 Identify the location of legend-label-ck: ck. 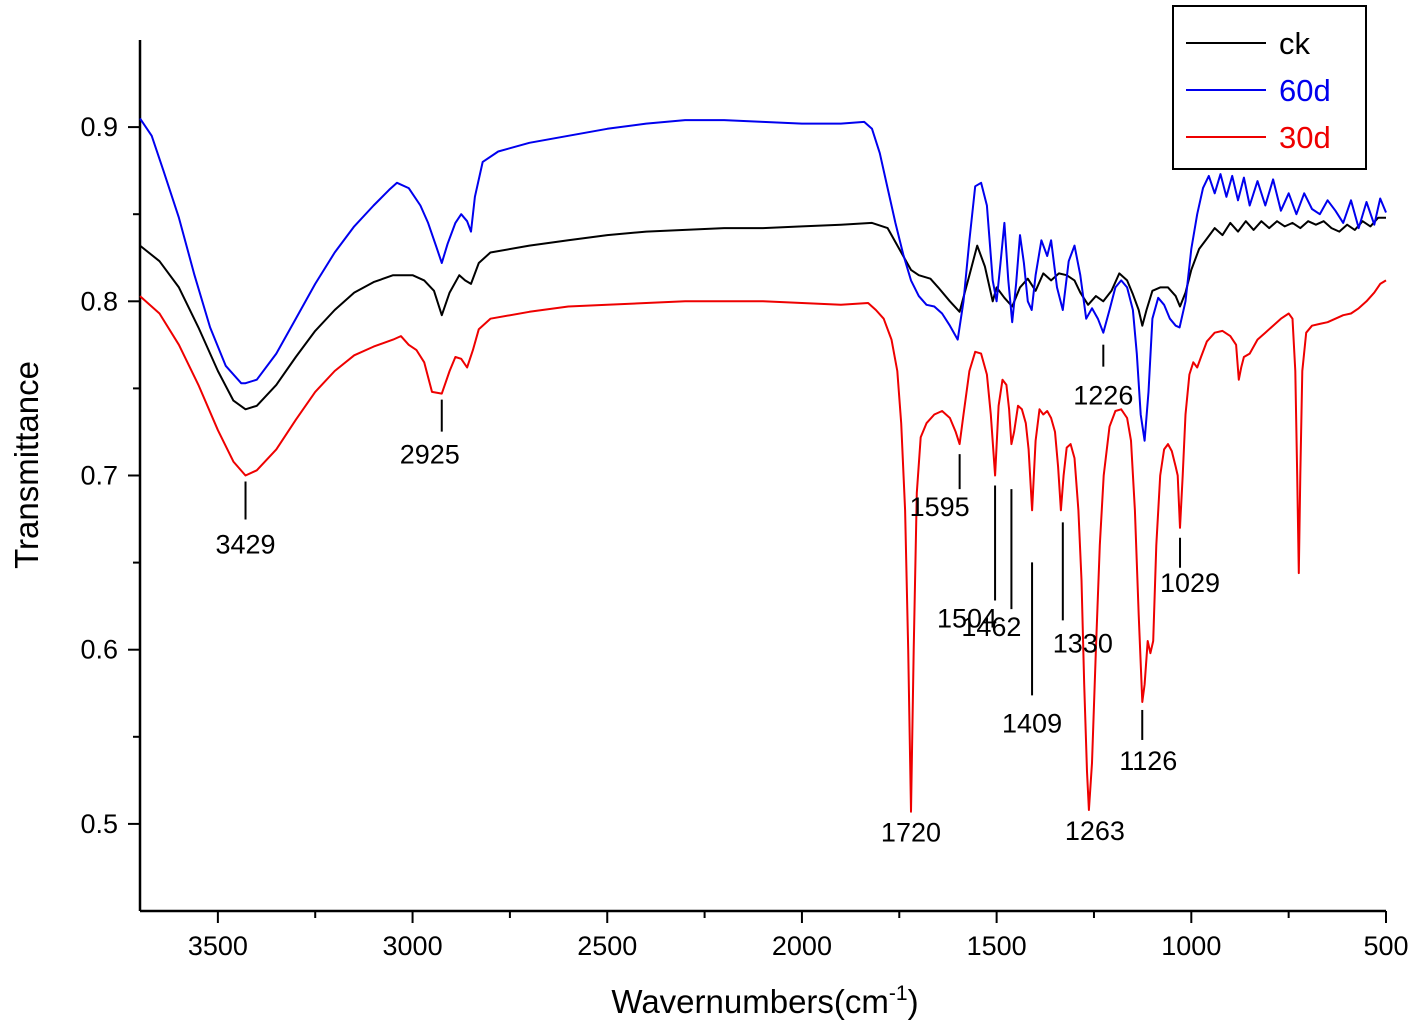
(1295, 43).